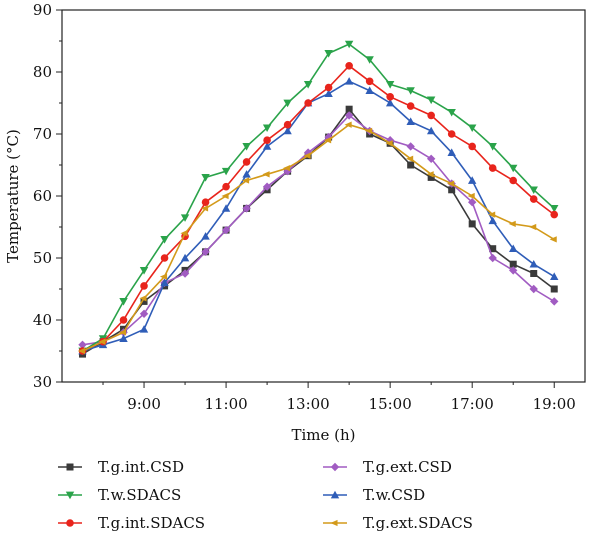 This screenshot has height=535, width=600. I want to click on legend-label: T.g.int.CSD, so click(141, 467).